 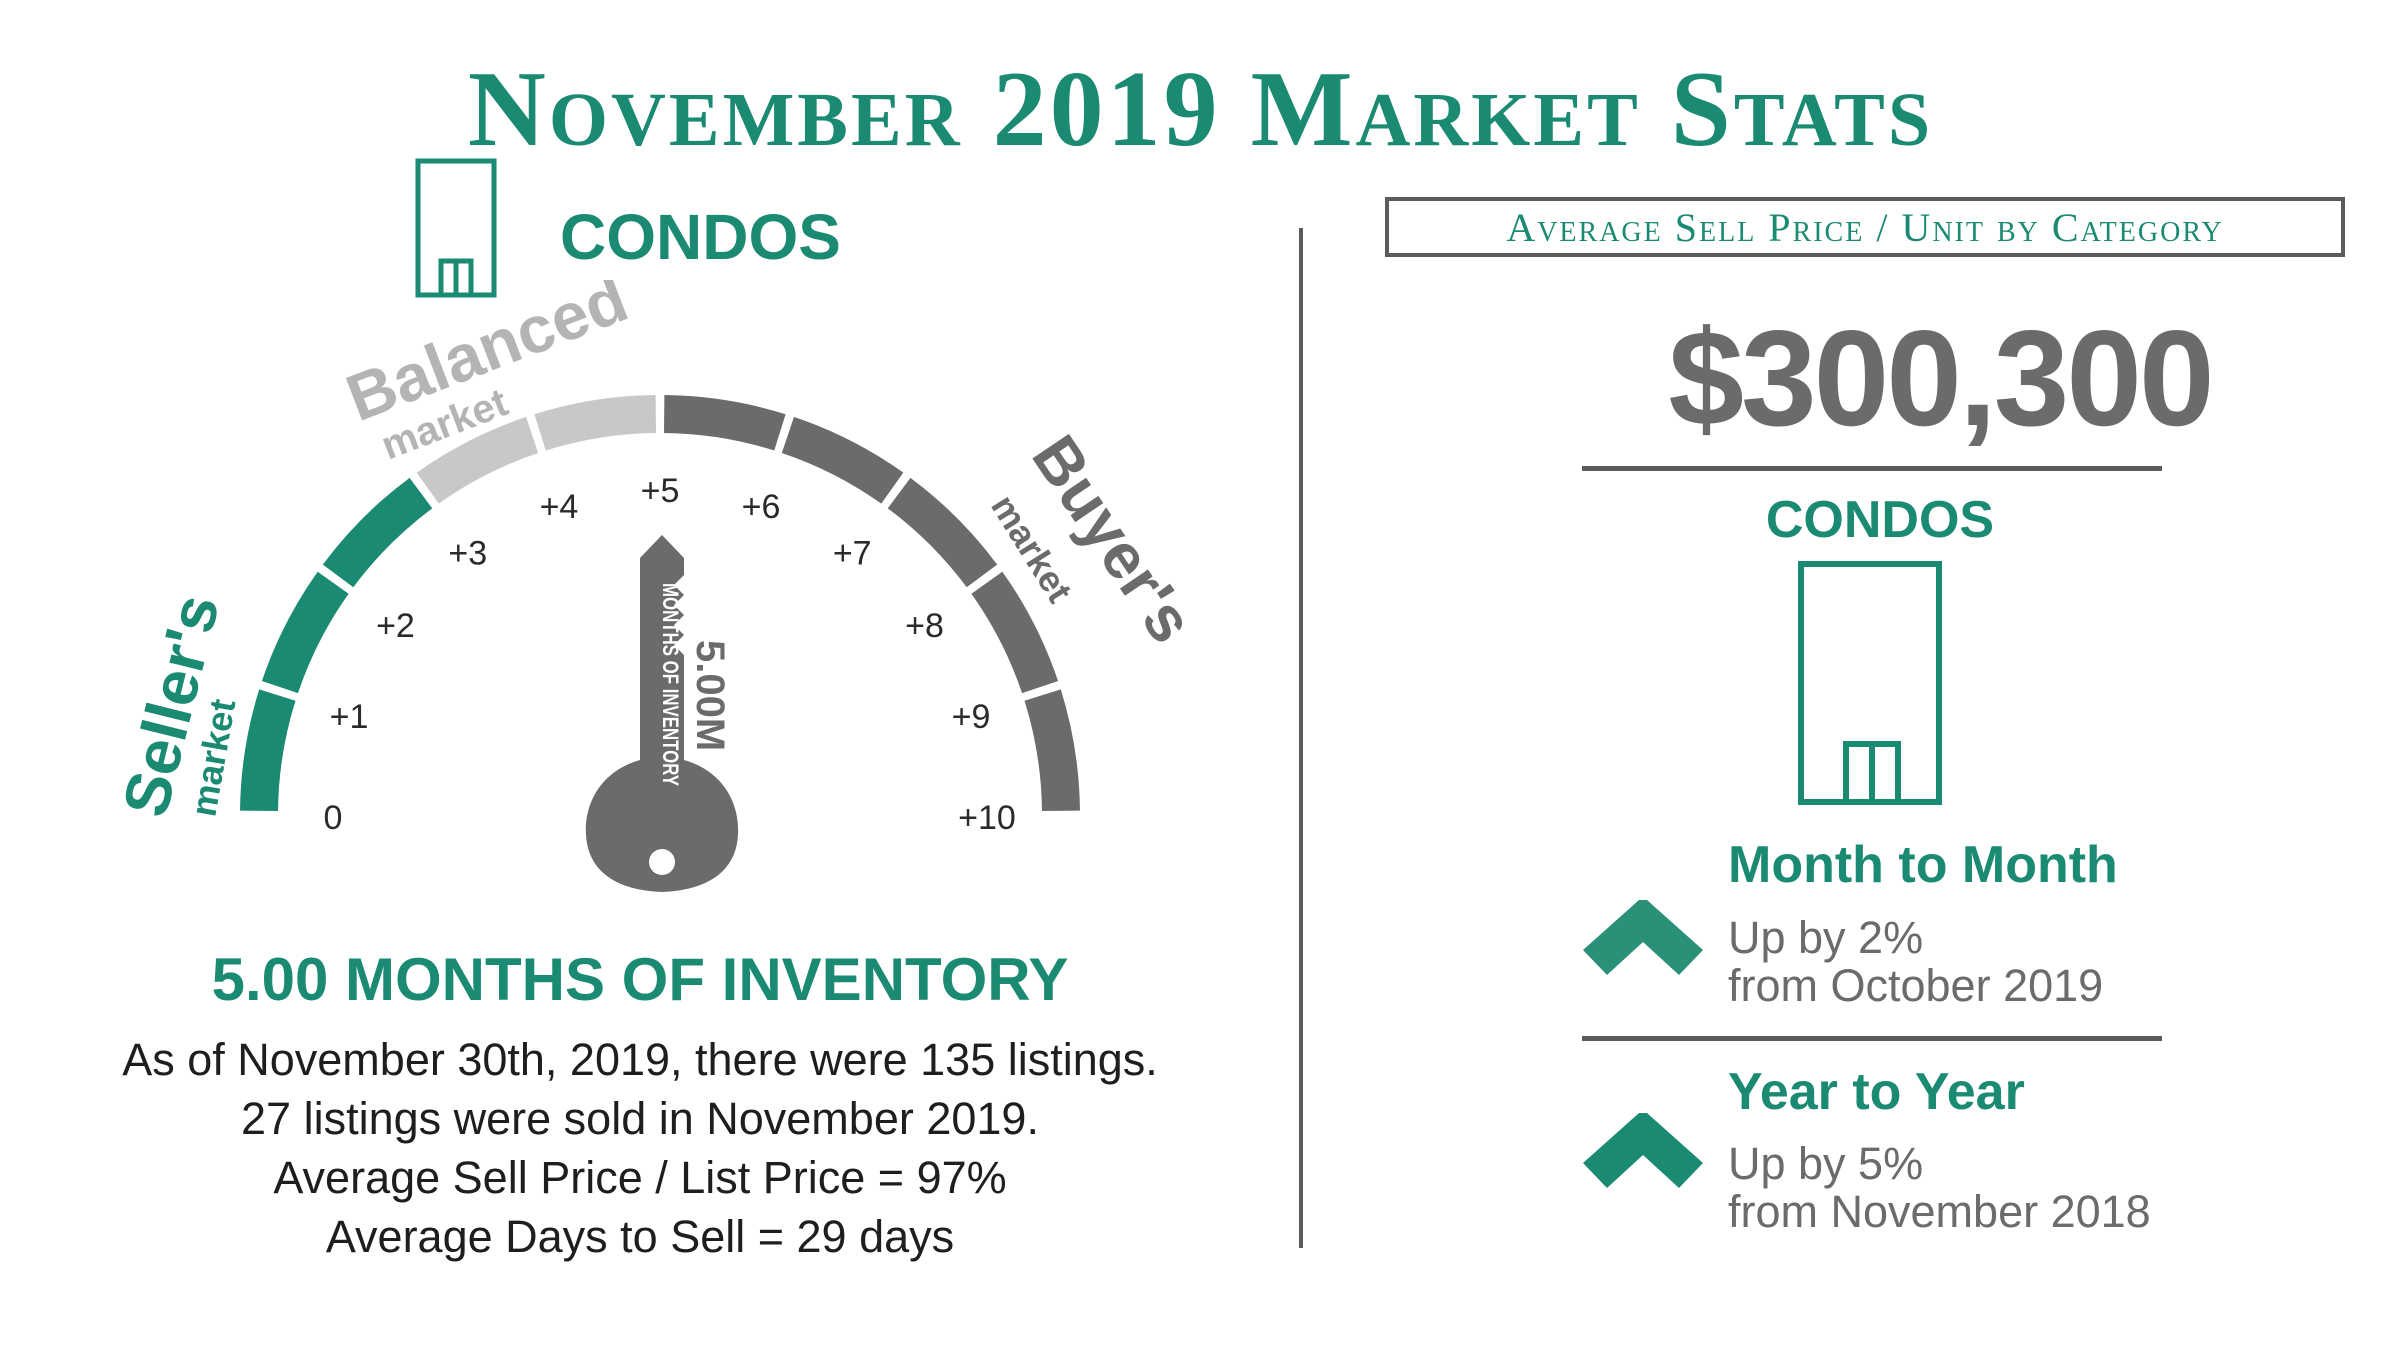 What do you see at coordinates (987, 818) in the screenshot?
I see `gauge-tick-label: +10` at bounding box center [987, 818].